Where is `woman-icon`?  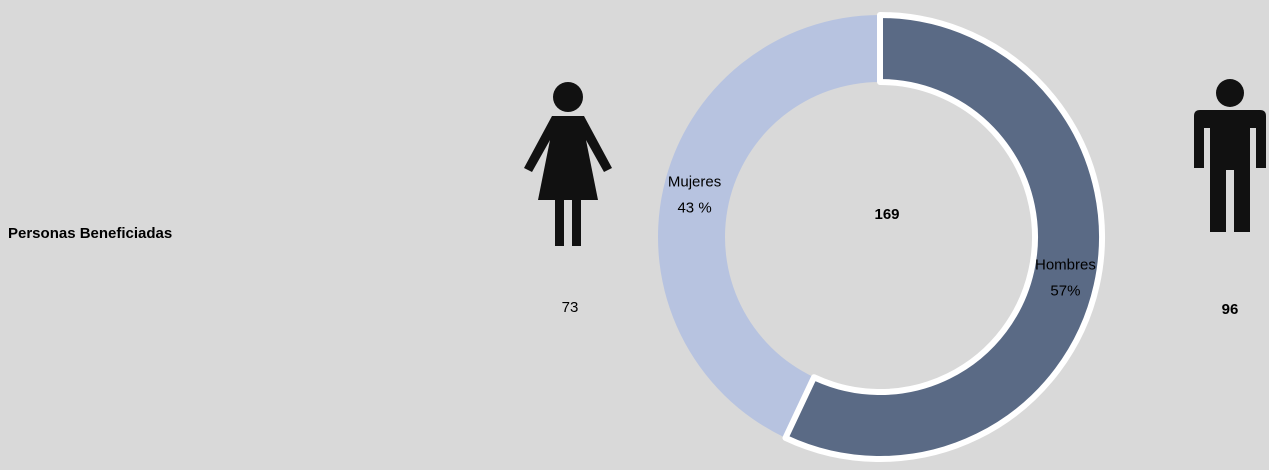 woman-icon is located at coordinates (568, 164).